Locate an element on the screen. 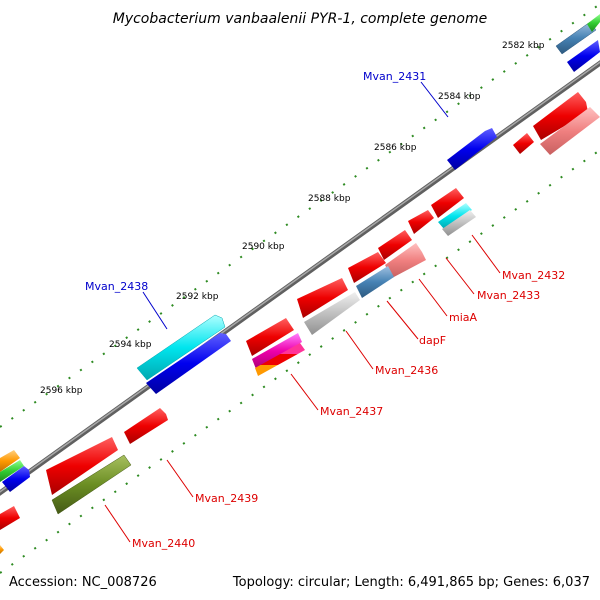  gene-label: dapF is located at coordinates (432, 340).